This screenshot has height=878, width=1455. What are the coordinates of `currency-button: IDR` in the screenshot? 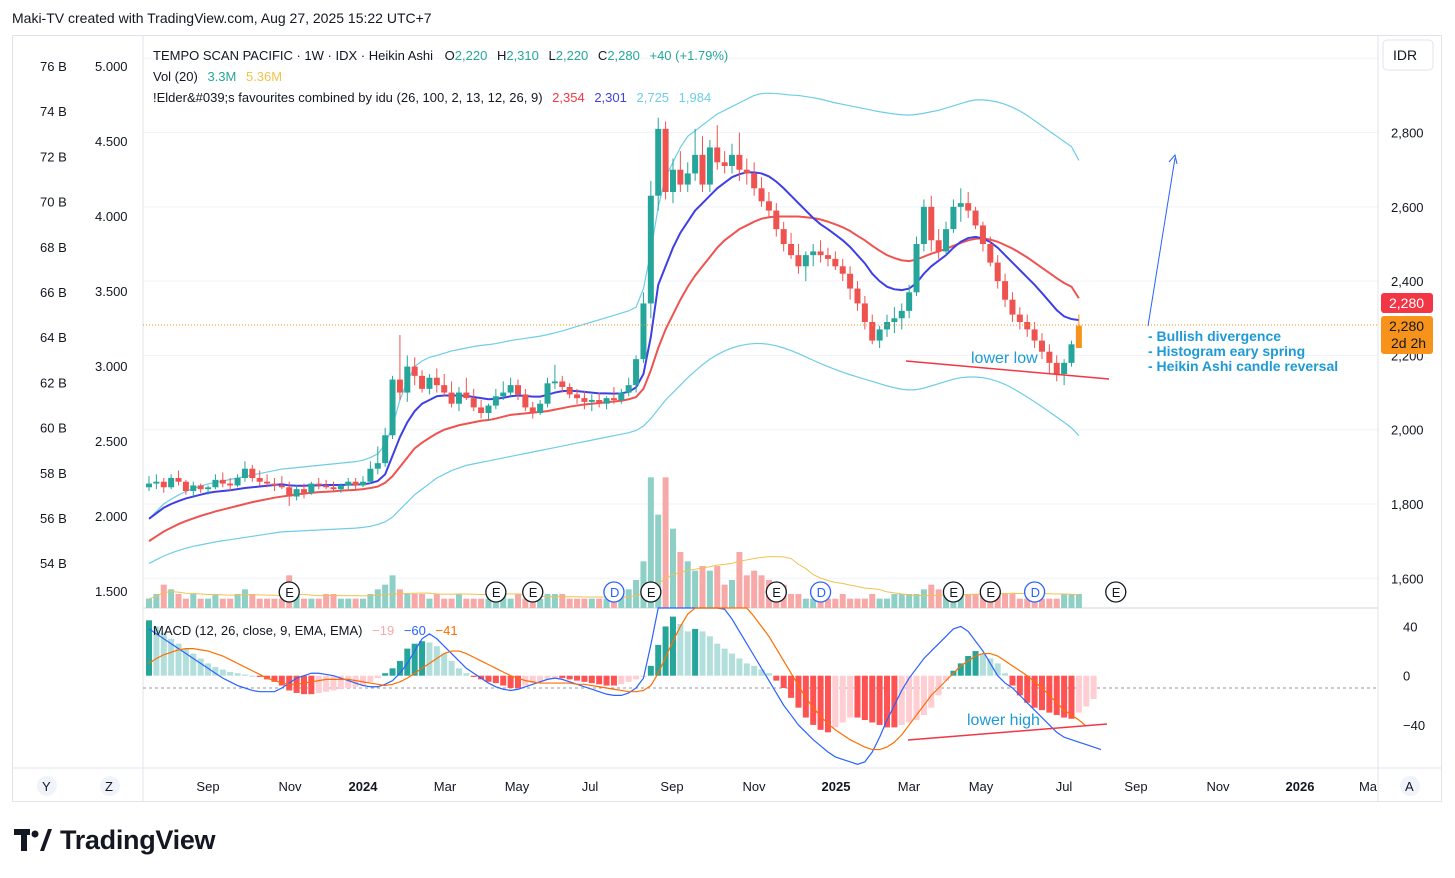 It's located at (1408, 55).